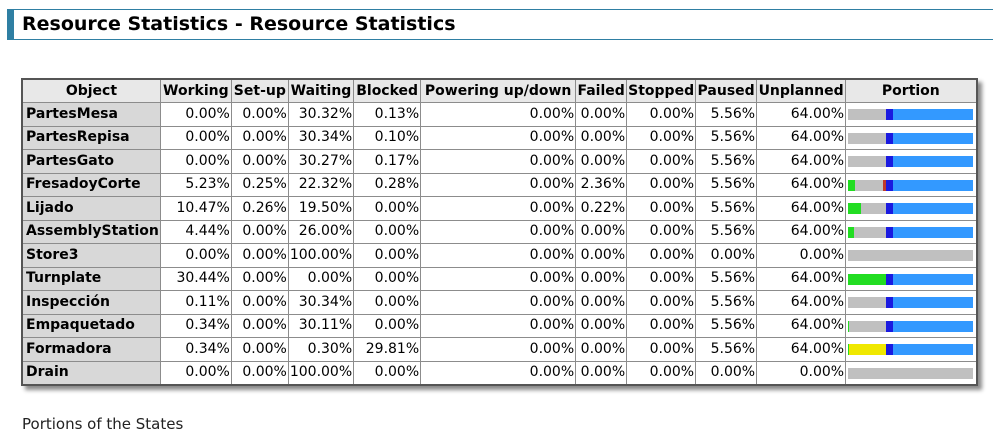  I want to click on column-header-blocked: Blocked, so click(387, 90).